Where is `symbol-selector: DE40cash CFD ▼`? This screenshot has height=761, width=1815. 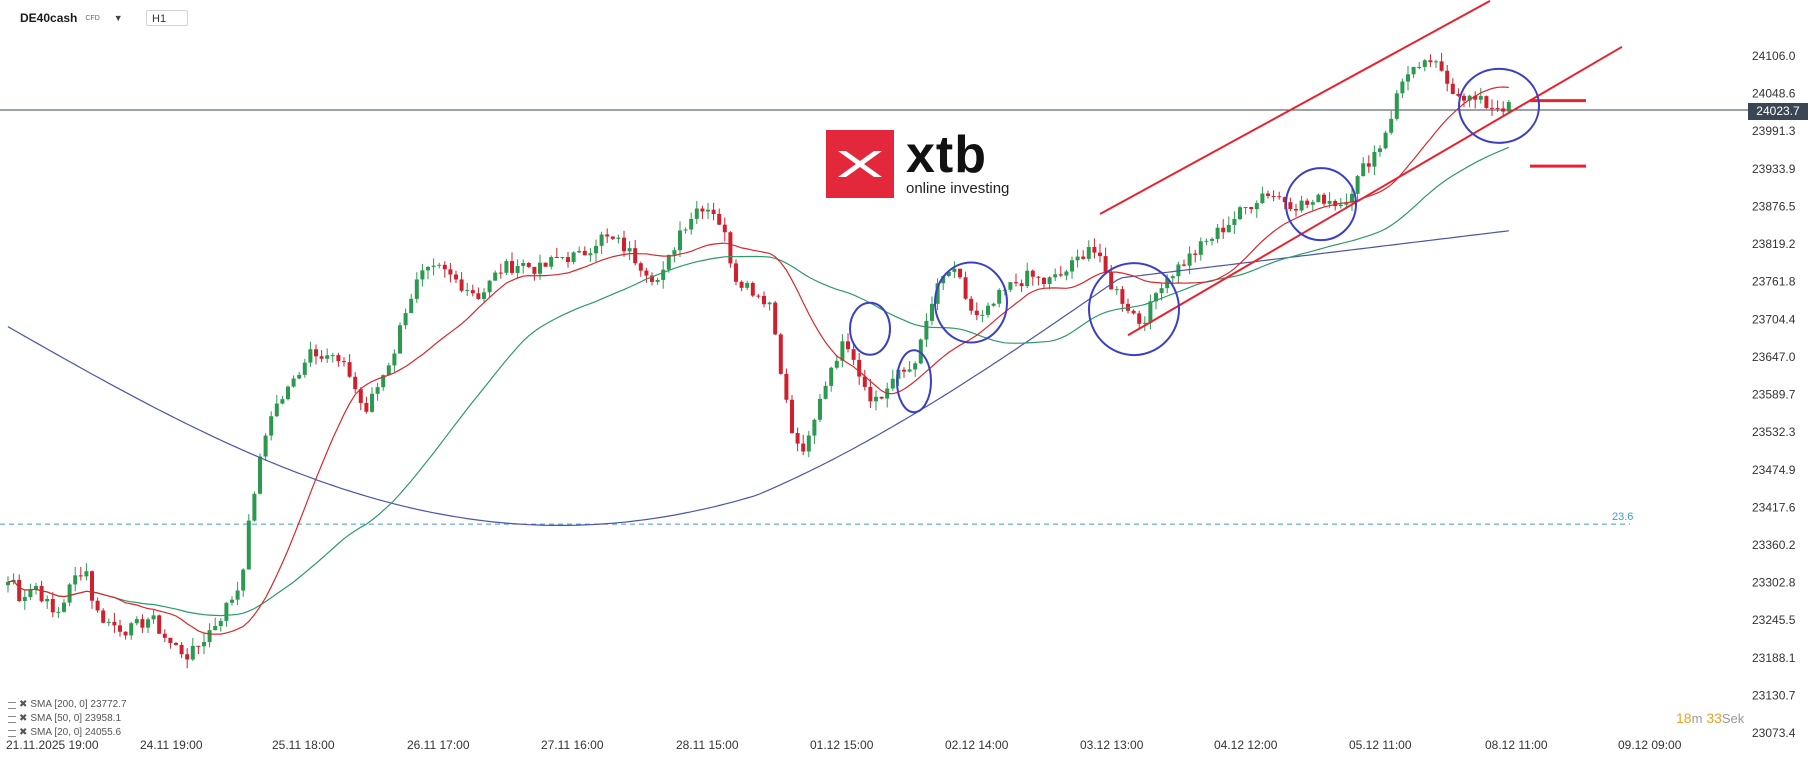 symbol-selector: DE40cash CFD ▼ is located at coordinates (71, 18).